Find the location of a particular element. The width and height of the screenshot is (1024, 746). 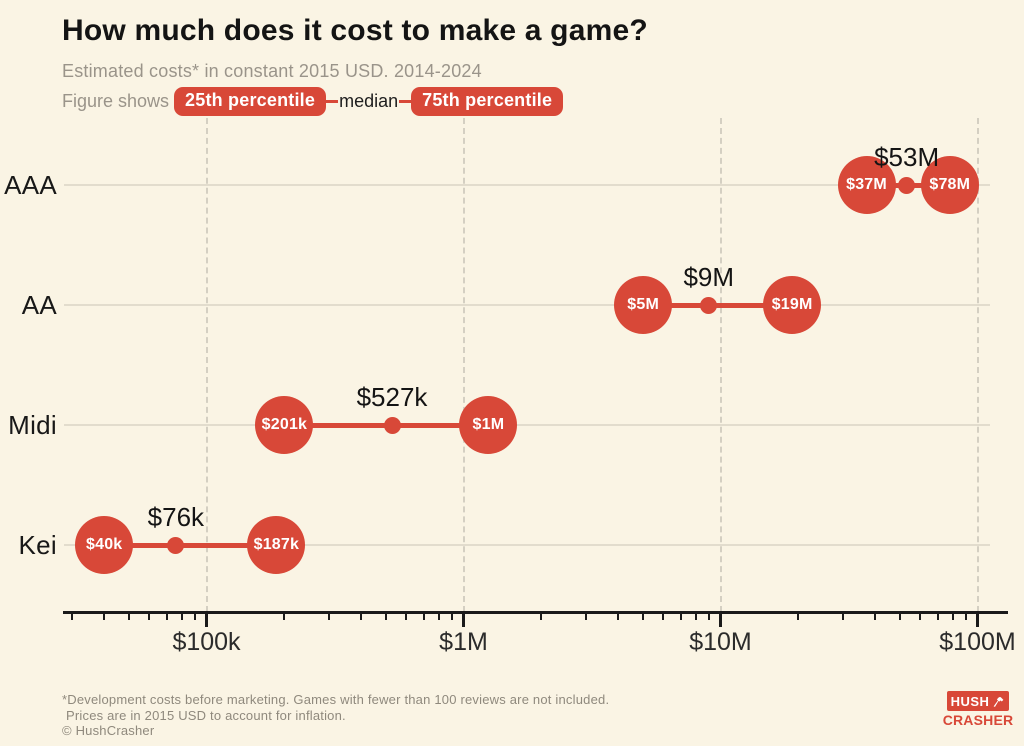

axis-tick-label: $100k is located at coordinates (206, 642).